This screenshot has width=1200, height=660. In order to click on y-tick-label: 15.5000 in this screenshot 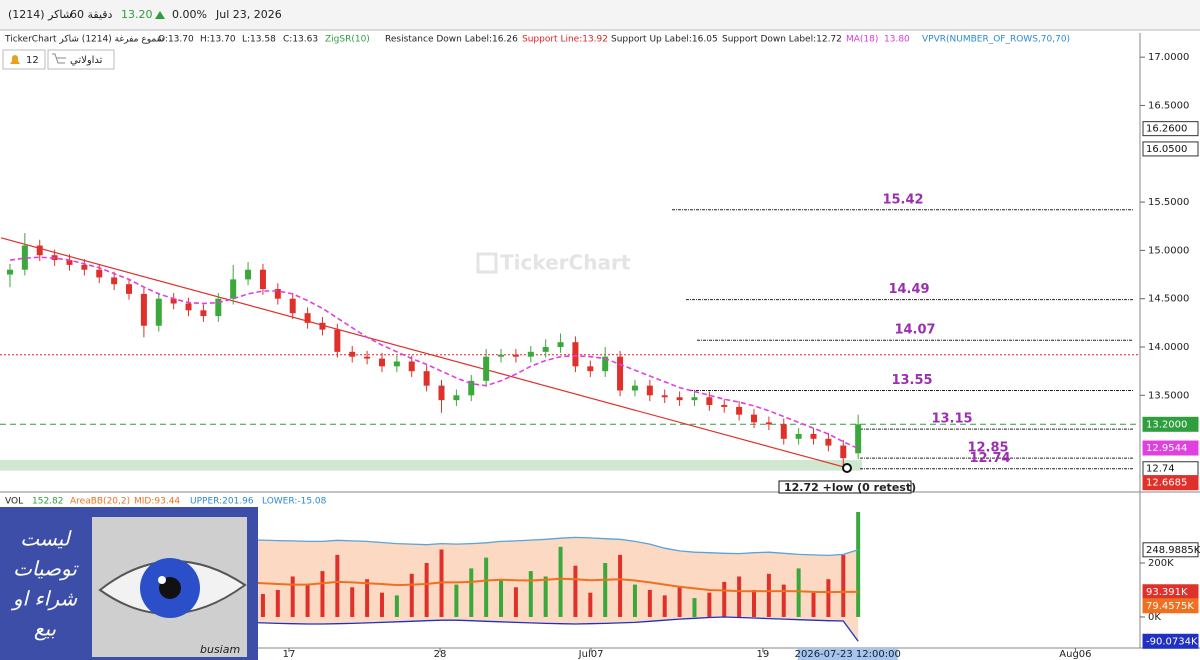, I will do `click(1168, 202)`.